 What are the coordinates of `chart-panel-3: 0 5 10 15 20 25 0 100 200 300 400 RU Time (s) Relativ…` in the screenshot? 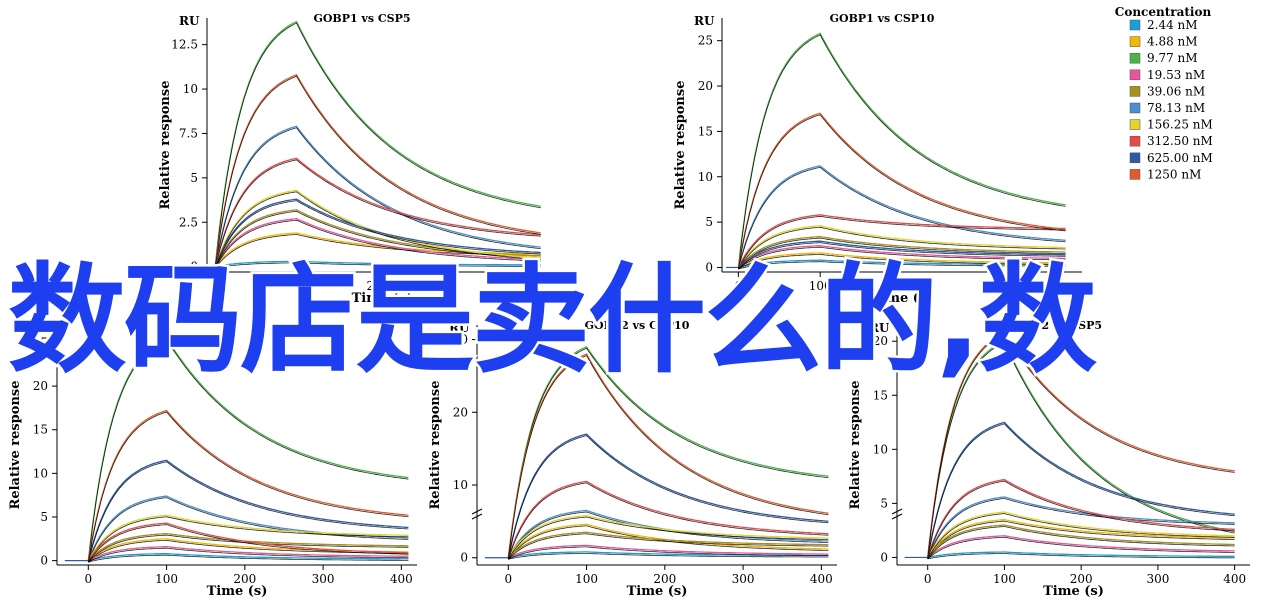 It's located at (212, 460).